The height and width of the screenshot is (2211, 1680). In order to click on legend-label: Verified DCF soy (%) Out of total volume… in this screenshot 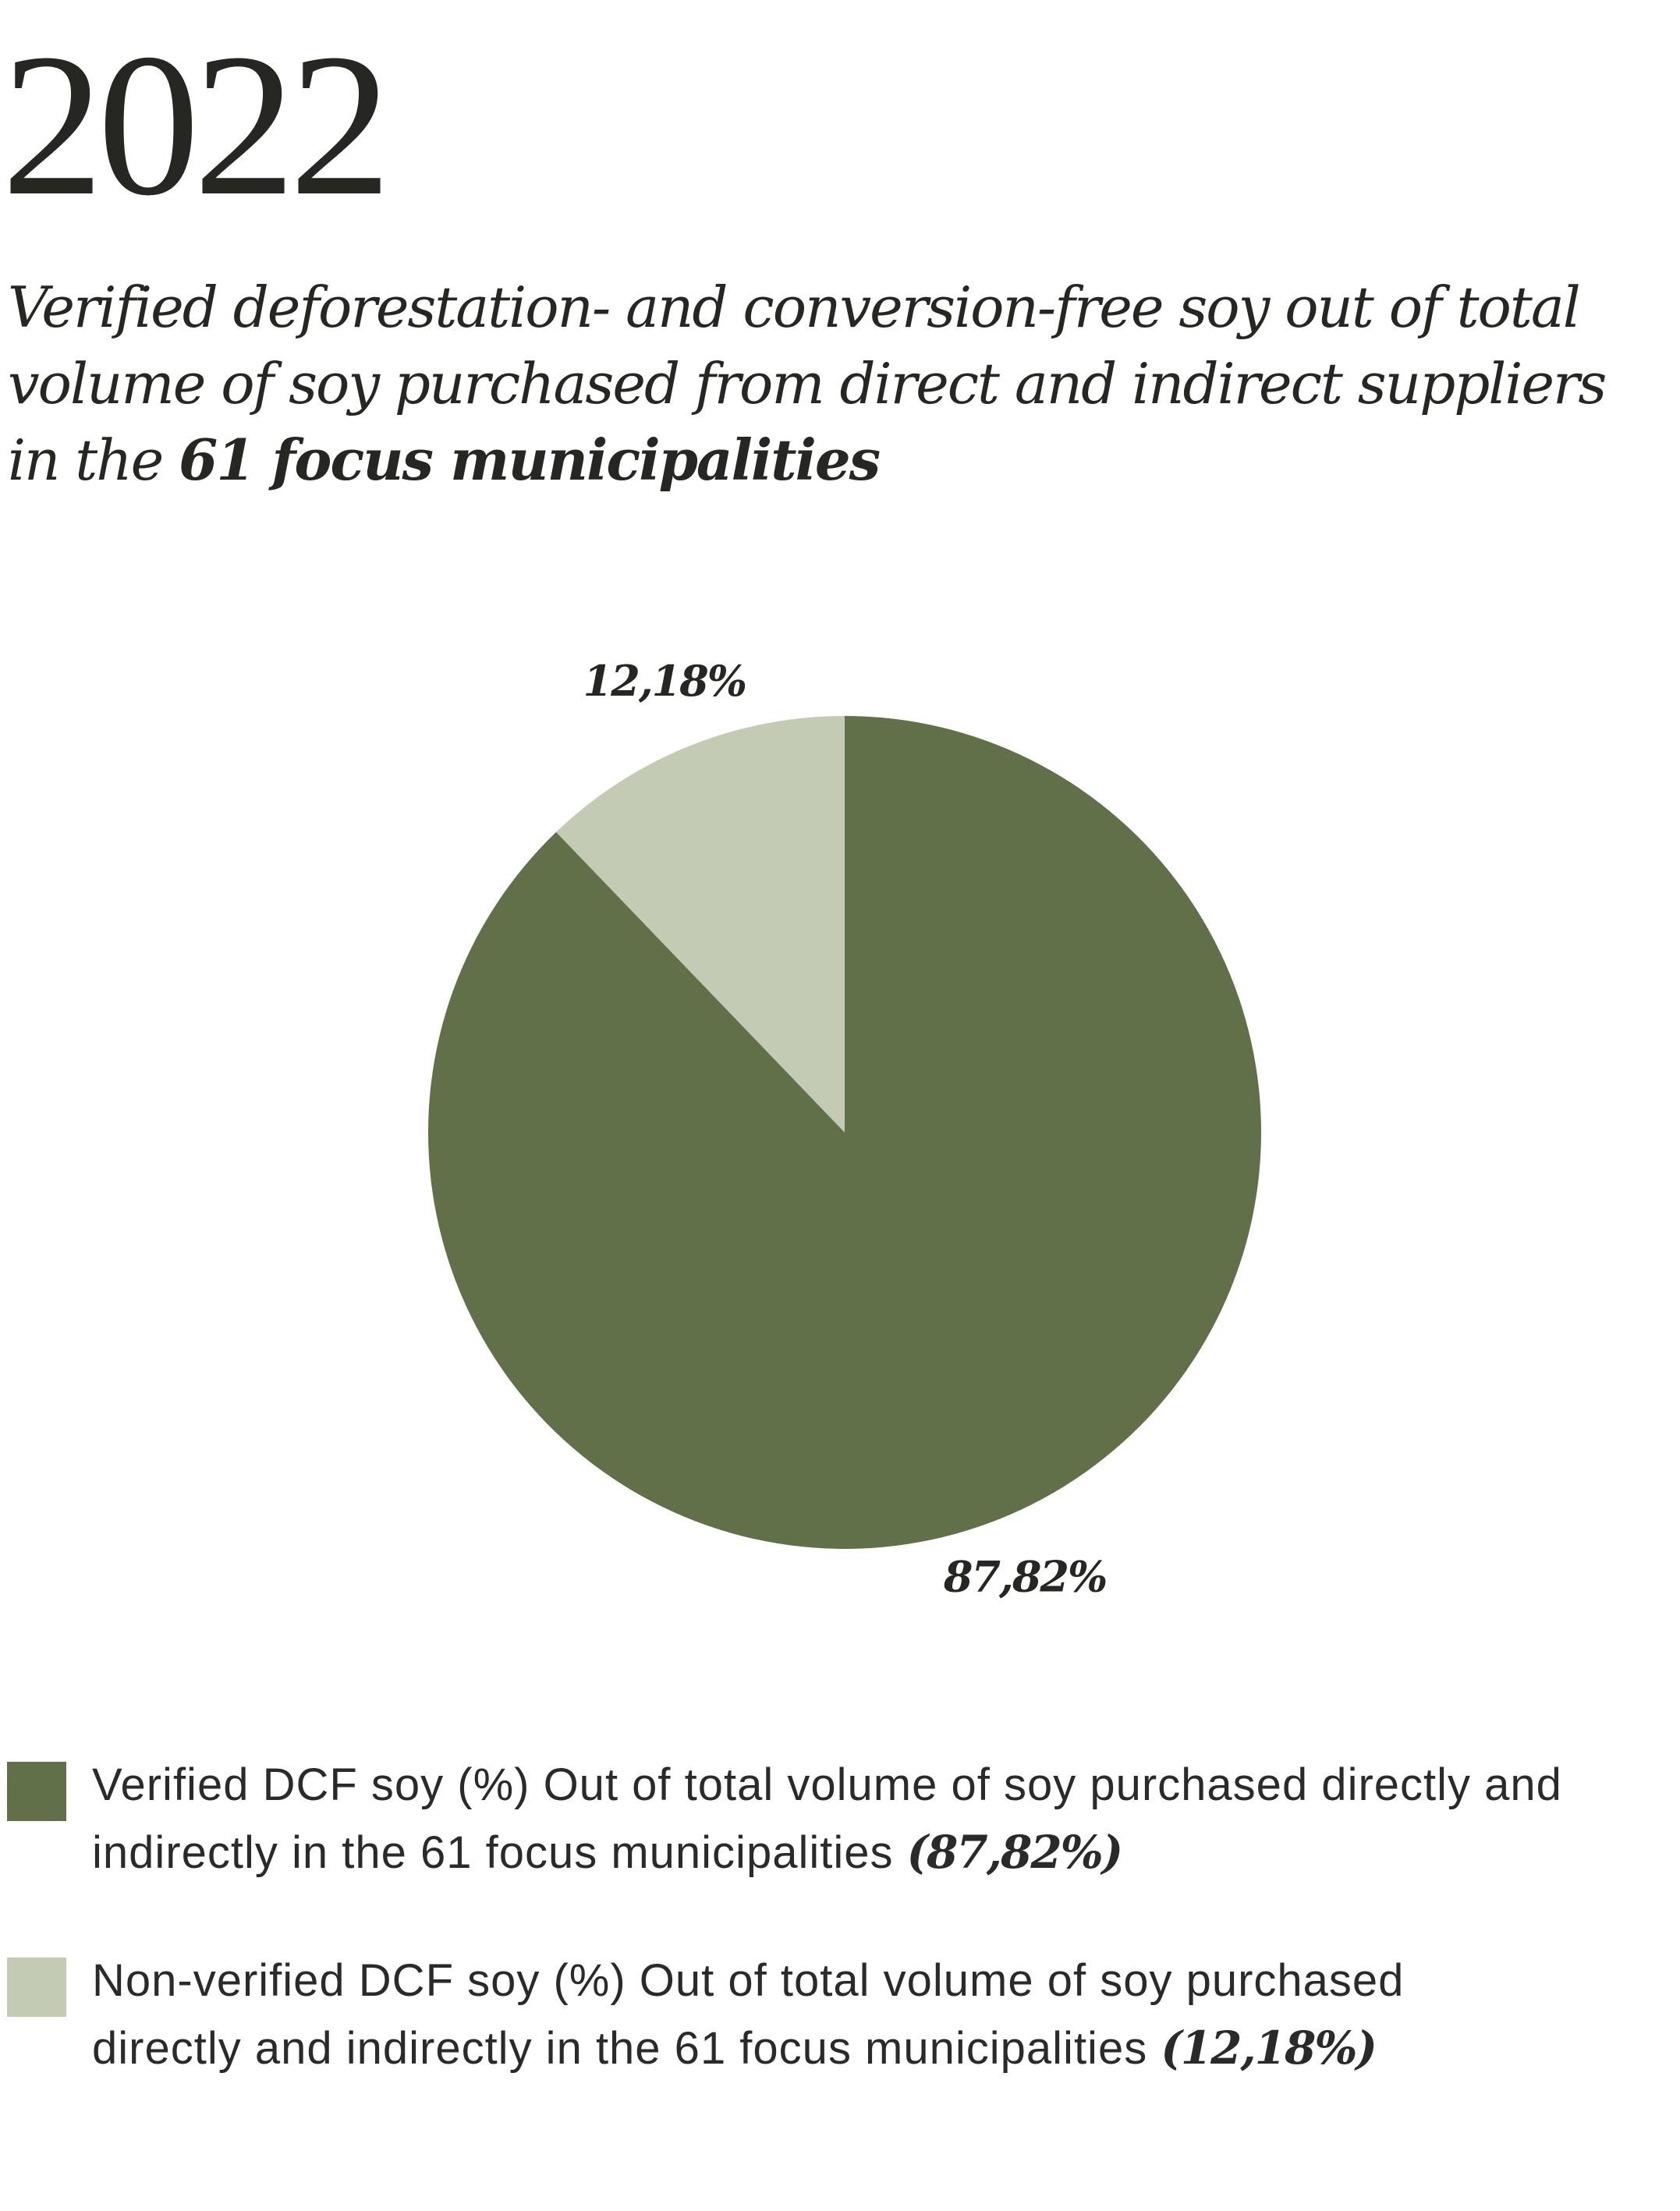, I will do `click(833, 1819)`.